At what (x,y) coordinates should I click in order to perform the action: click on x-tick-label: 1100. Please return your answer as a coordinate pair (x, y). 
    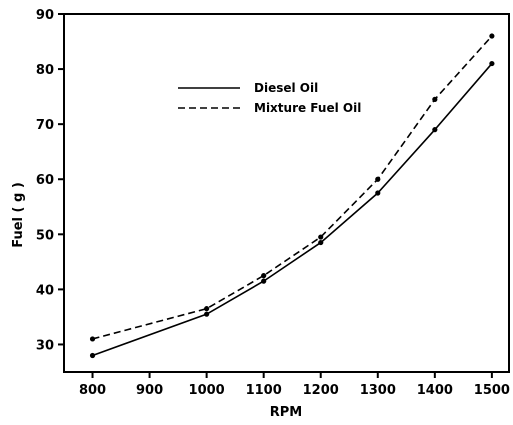
    Looking at the image, I should click on (264, 390).